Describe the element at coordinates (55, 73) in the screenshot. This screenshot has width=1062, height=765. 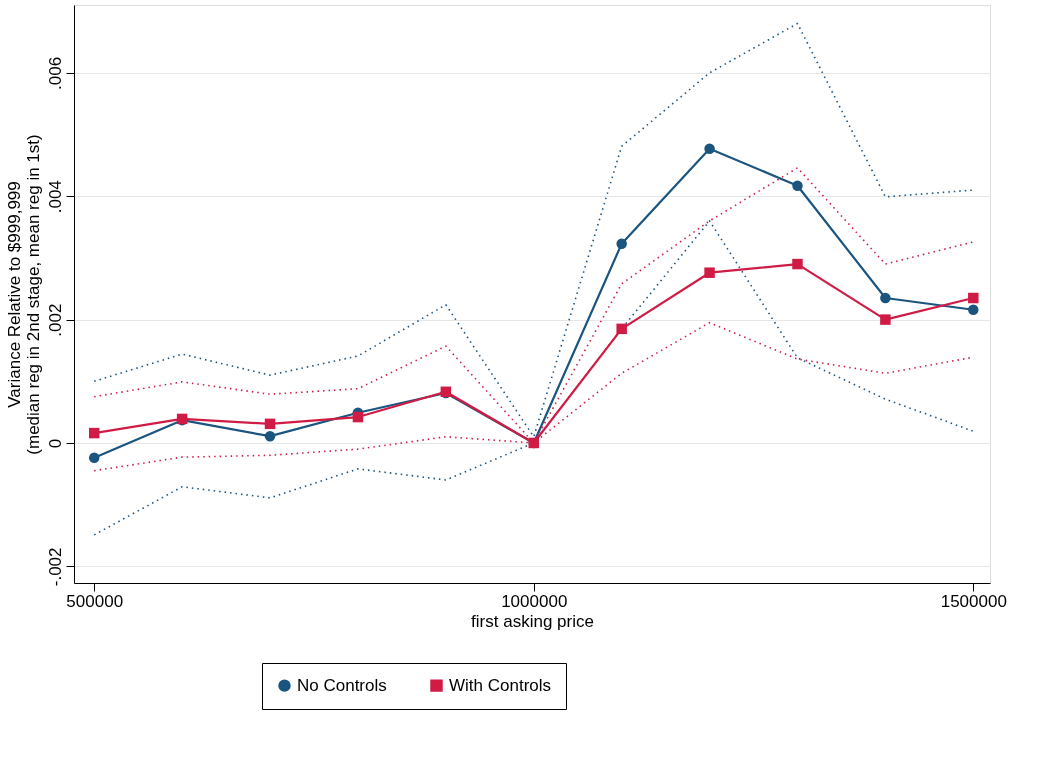
I see `y-tick-label: .006` at that location.